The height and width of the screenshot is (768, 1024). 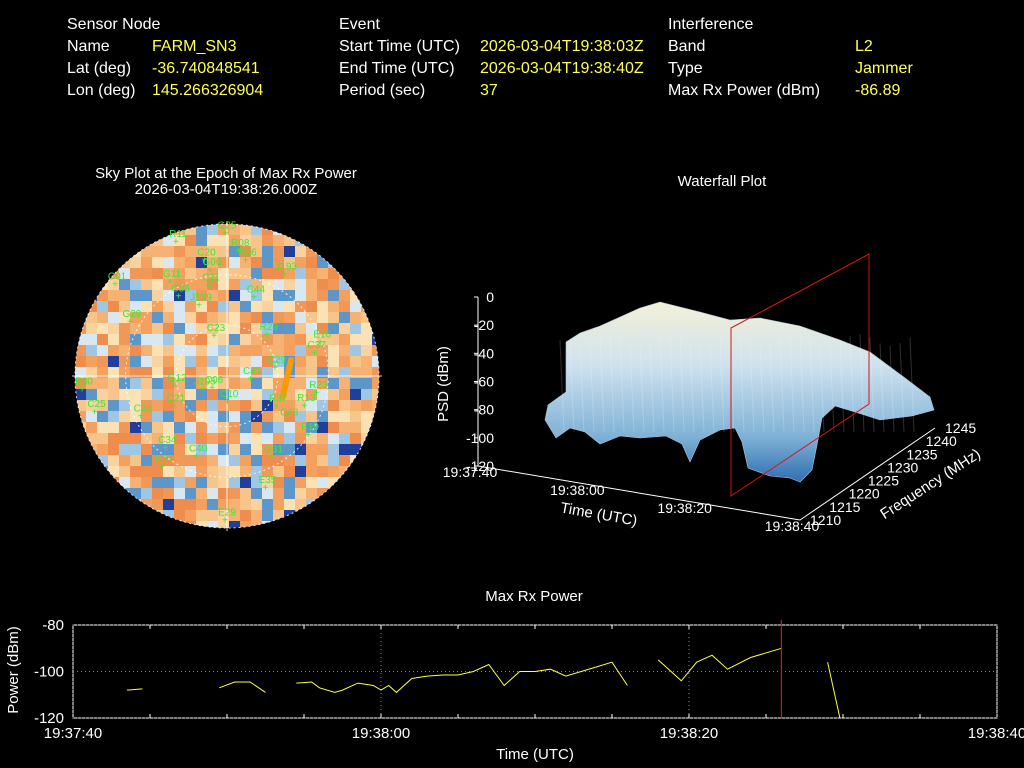 What do you see at coordinates (172, 274) in the screenshot?
I see `satellite-label: G11` at bounding box center [172, 274].